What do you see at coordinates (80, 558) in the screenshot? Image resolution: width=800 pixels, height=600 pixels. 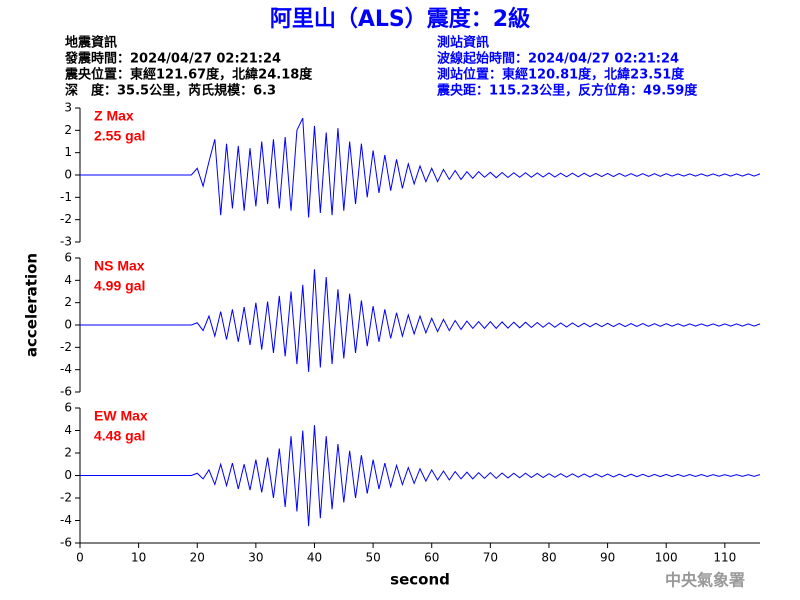 I see `x-tick-label: 0` at bounding box center [80, 558].